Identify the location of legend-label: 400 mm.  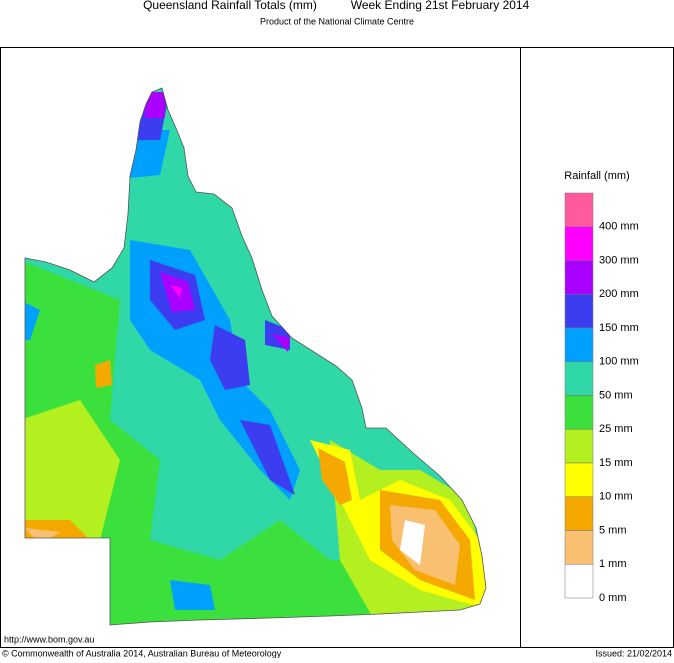
(619, 227).